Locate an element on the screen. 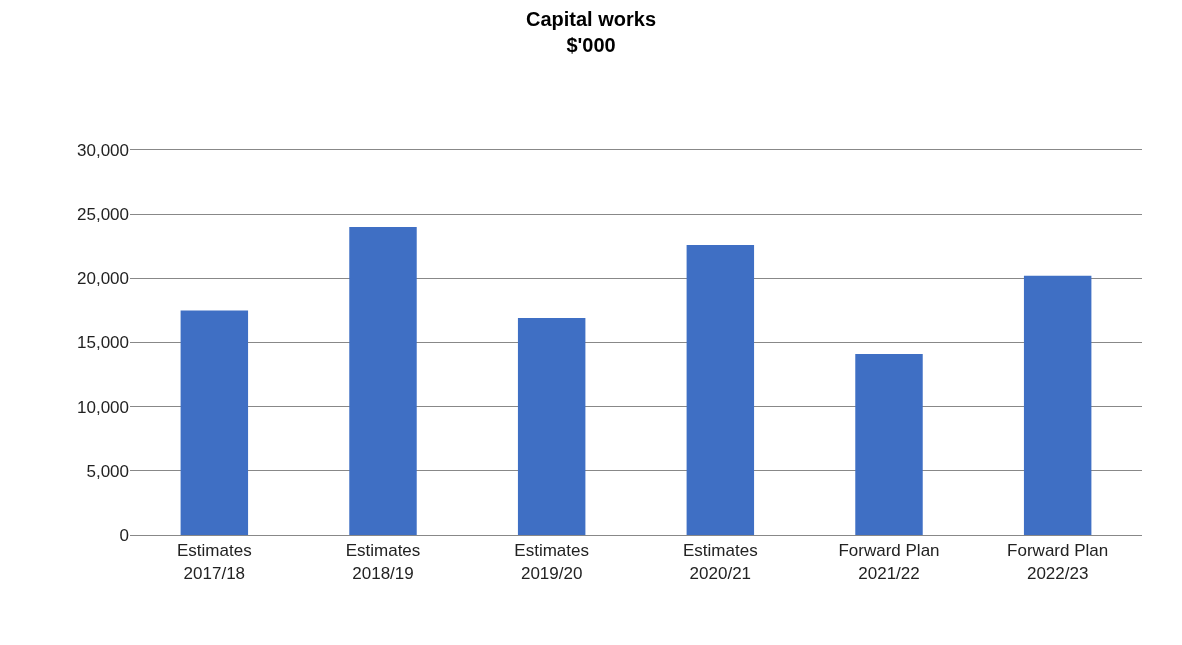 This screenshot has width=1182, height=645. y-tick-label: 25,000 is located at coordinates (103, 215).